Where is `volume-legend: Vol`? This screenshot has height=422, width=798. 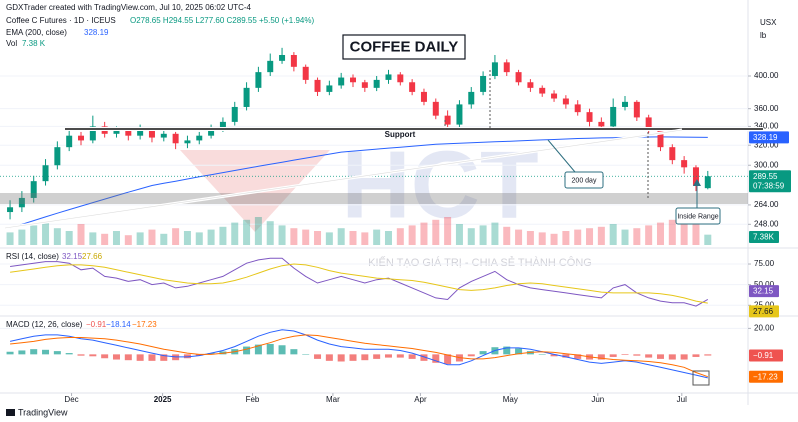
volume-legend: Vol is located at coordinates (11, 43).